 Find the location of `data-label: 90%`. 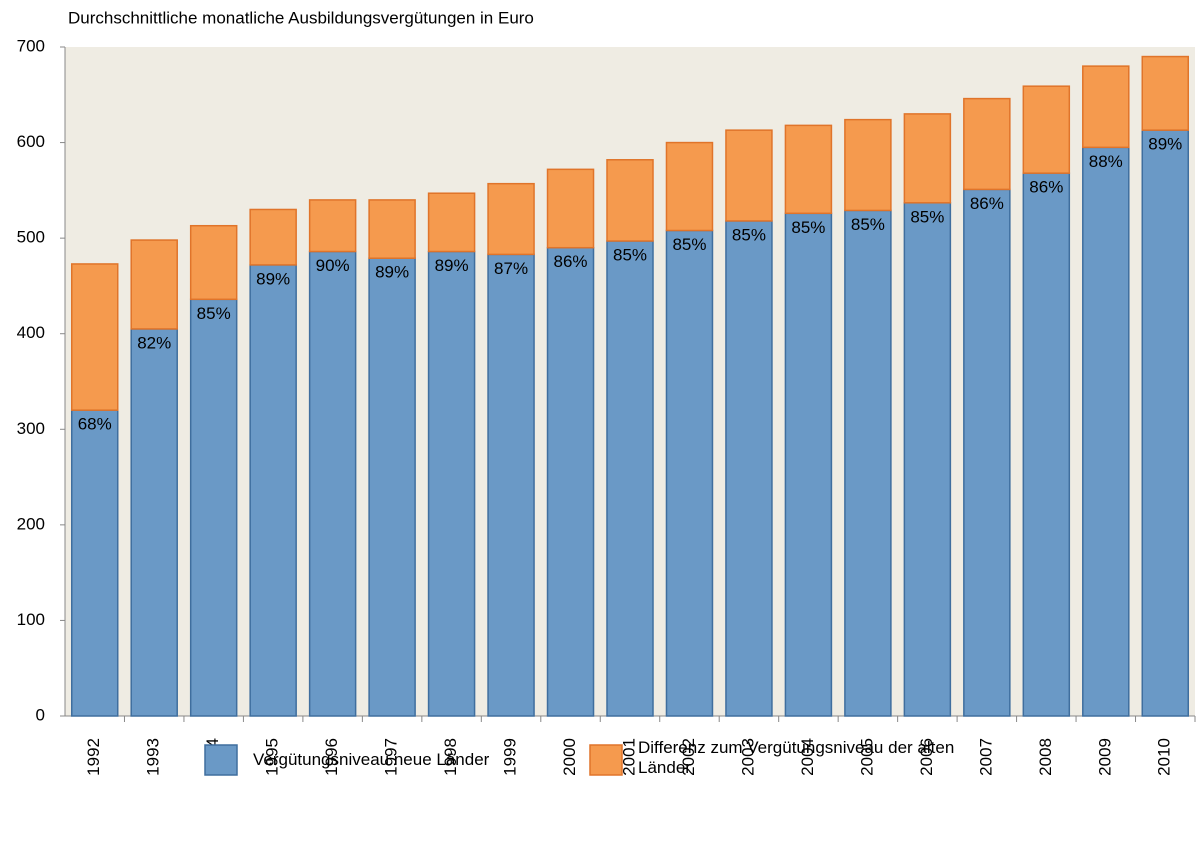

data-label: 90% is located at coordinates (333, 265).